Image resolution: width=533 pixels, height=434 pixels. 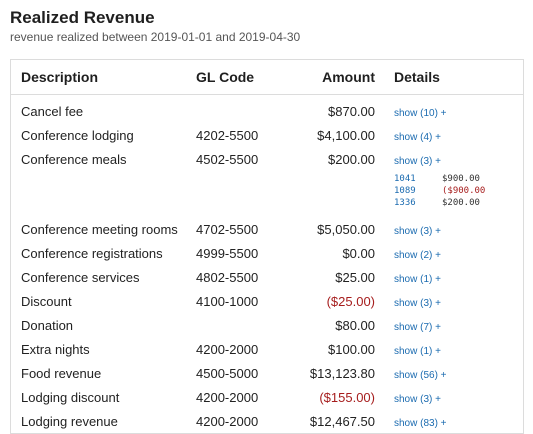 I want to click on row-amount: $13,123.80, so click(x=342, y=373).